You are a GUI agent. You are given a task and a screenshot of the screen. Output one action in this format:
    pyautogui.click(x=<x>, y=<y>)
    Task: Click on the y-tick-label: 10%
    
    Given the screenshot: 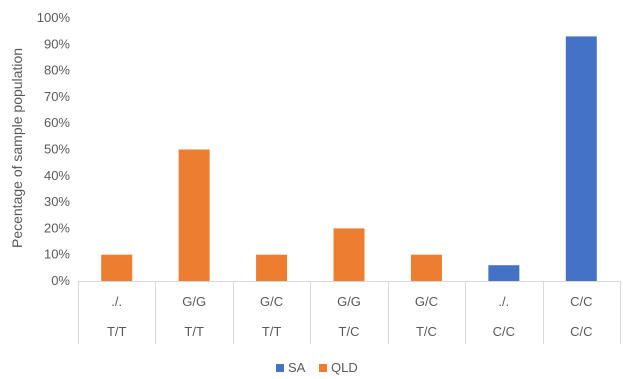 What is the action you would take?
    pyautogui.click(x=57, y=254)
    